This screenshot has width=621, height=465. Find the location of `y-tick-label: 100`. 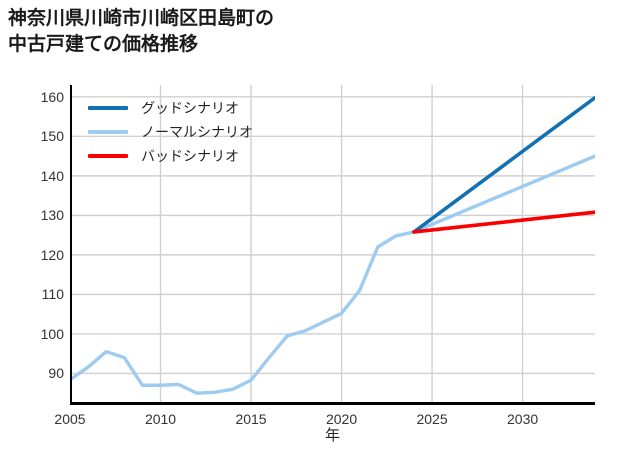

y-tick-label: 100 is located at coordinates (52, 333).